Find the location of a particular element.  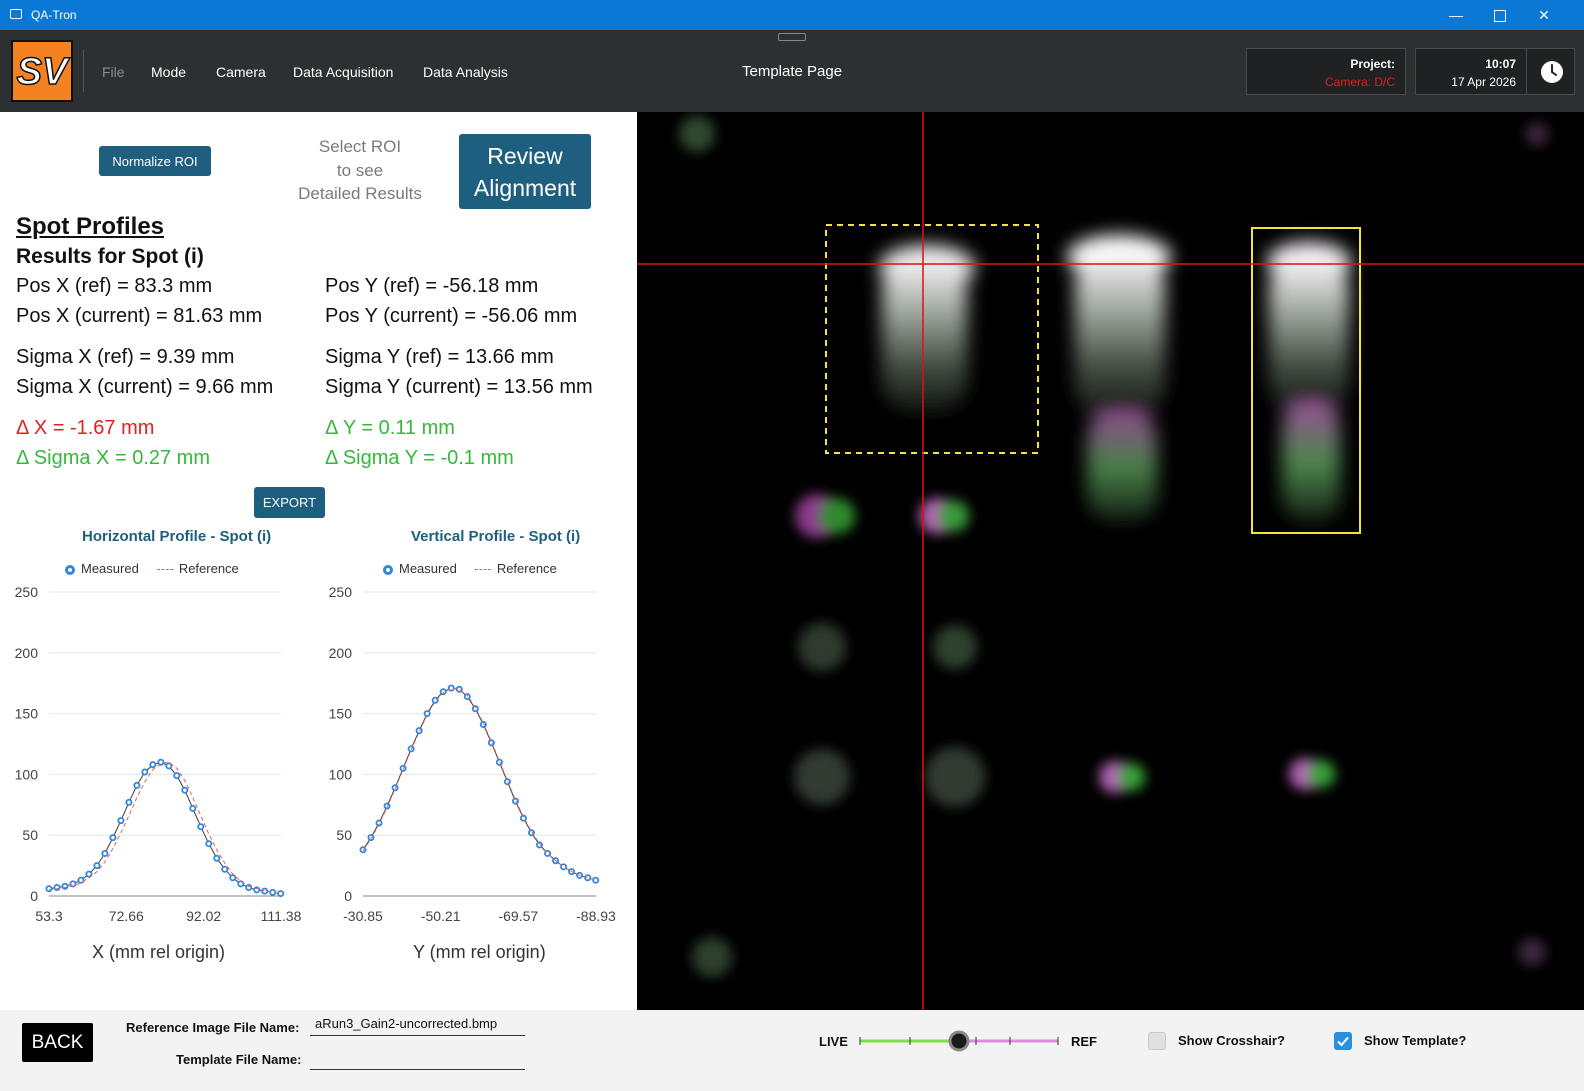

x-tick-label: -69.57 is located at coordinates (518, 916).